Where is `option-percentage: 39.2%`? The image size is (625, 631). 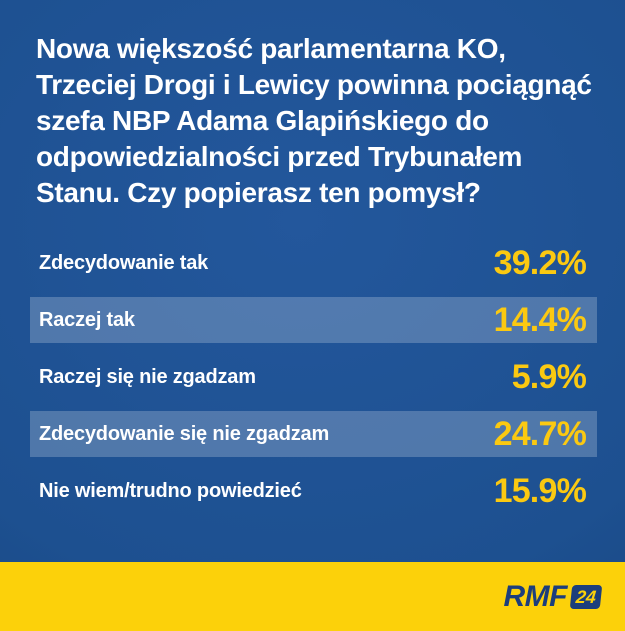 option-percentage: 39.2% is located at coordinates (540, 262).